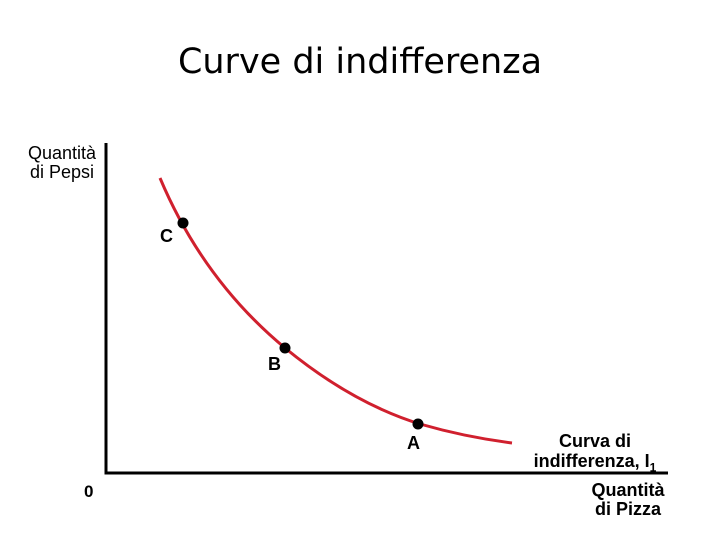 The image size is (720, 540). I want to click on diagram-title: Curve di indifferenza, so click(360, 62).